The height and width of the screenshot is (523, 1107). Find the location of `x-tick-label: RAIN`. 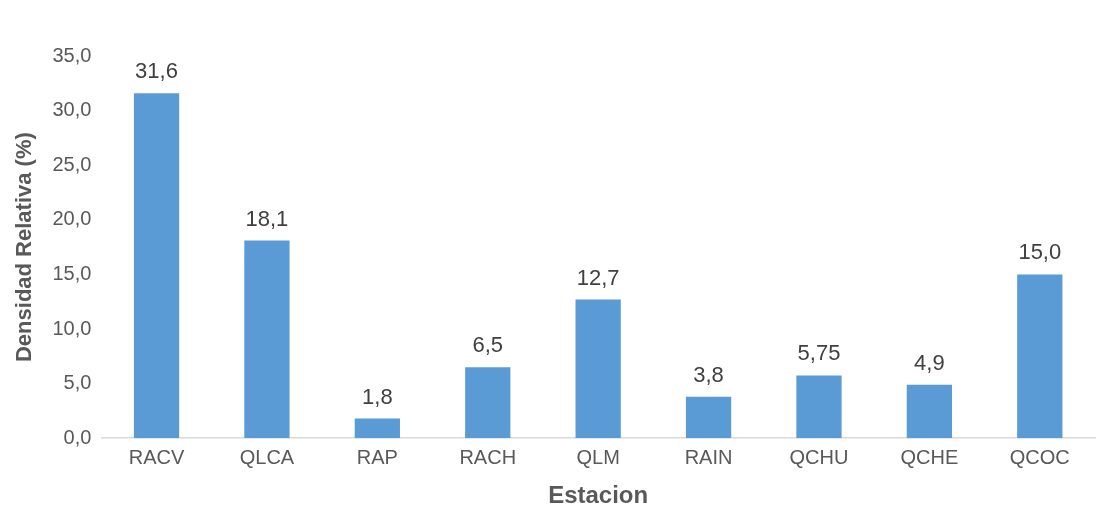

x-tick-label: RAIN is located at coordinates (708, 456).